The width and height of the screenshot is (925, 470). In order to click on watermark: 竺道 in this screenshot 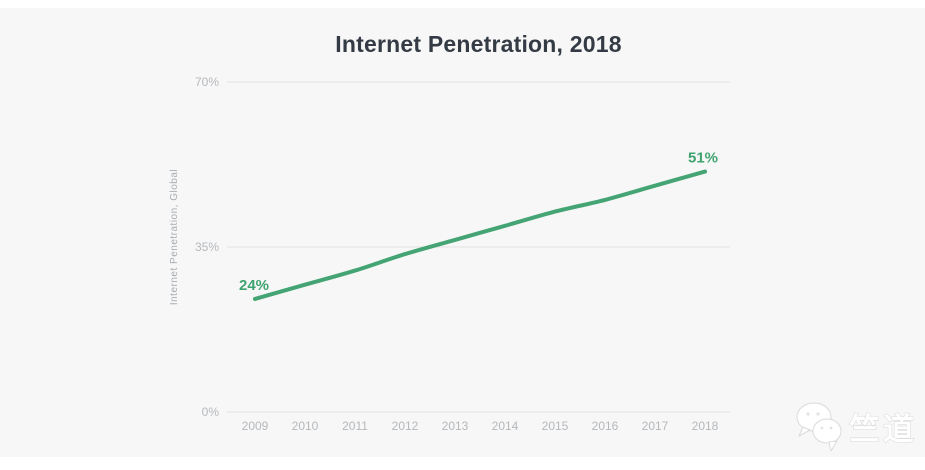, I will do `click(857, 426)`.